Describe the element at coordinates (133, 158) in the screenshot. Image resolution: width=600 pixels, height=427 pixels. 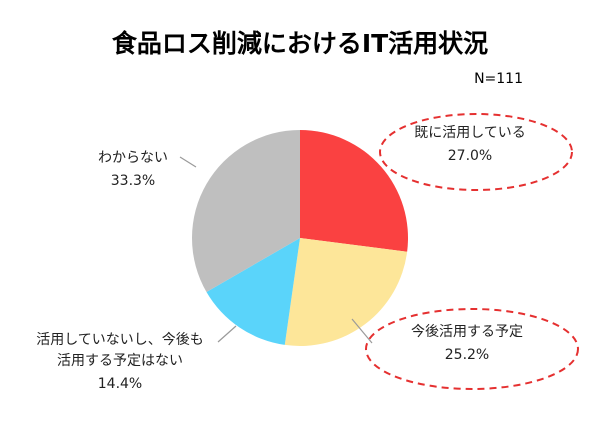
I see `slice-label-dont-know: わからない` at that location.